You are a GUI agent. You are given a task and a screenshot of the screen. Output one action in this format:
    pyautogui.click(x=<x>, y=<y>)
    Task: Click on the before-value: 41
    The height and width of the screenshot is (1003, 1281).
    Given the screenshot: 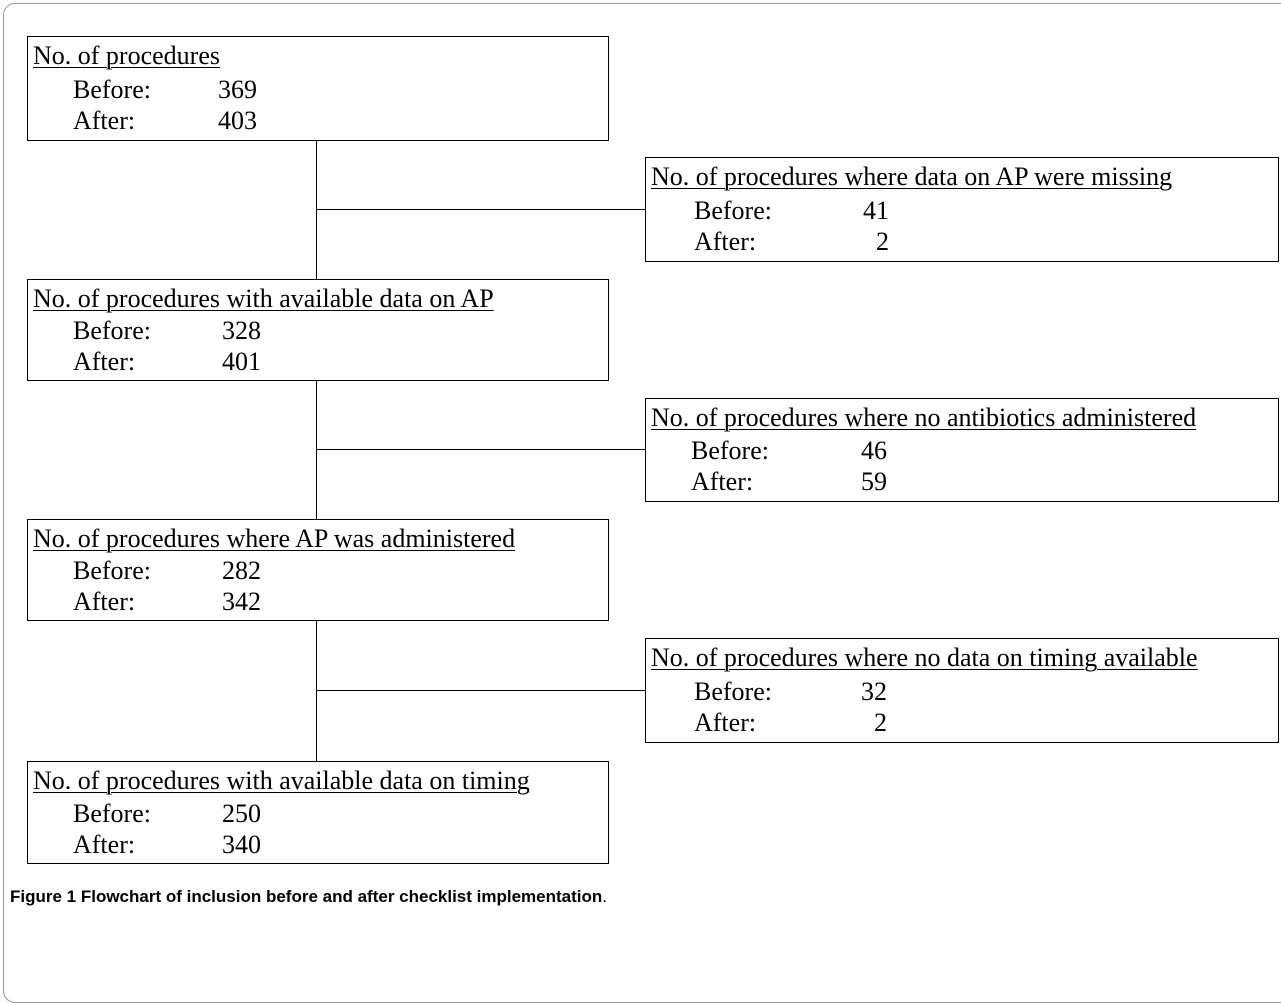 What is the action you would take?
    pyautogui.click(x=876, y=210)
    